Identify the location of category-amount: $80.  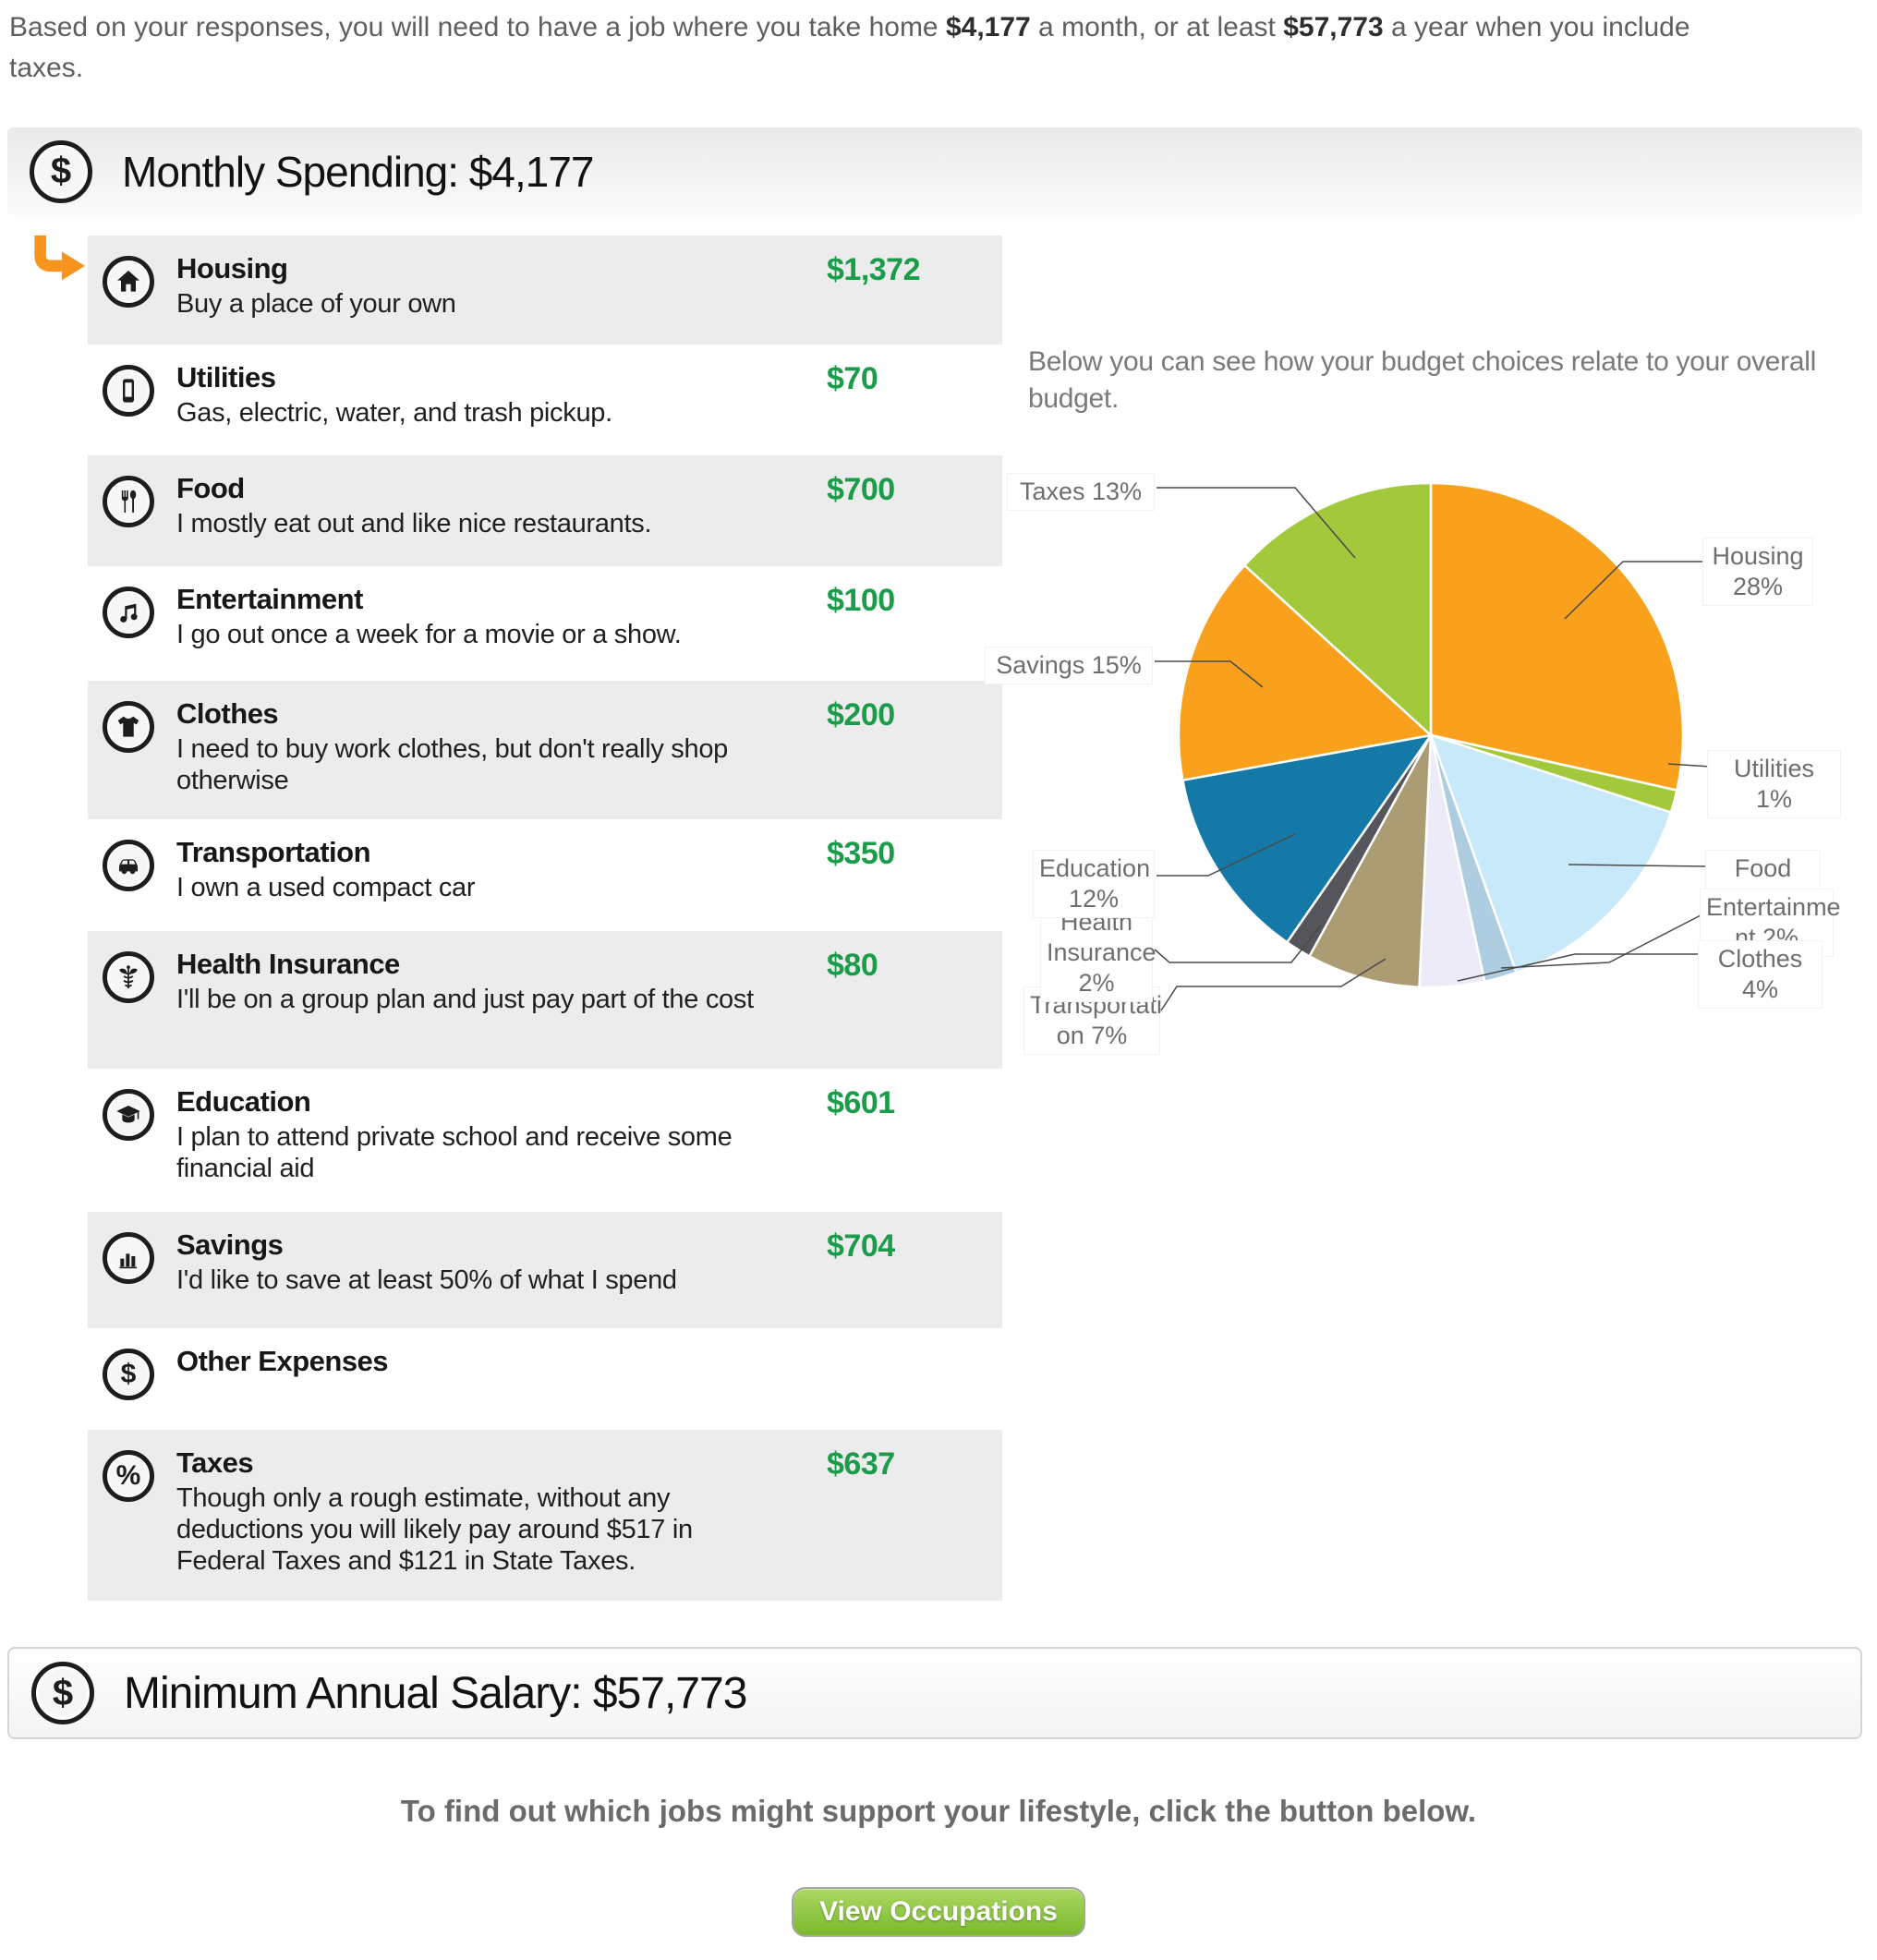
(853, 966).